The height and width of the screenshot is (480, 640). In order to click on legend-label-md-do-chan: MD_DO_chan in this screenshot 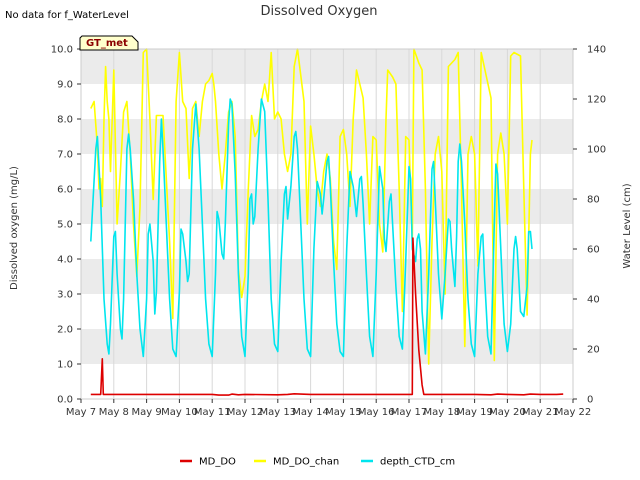, I will do `click(306, 462)`.